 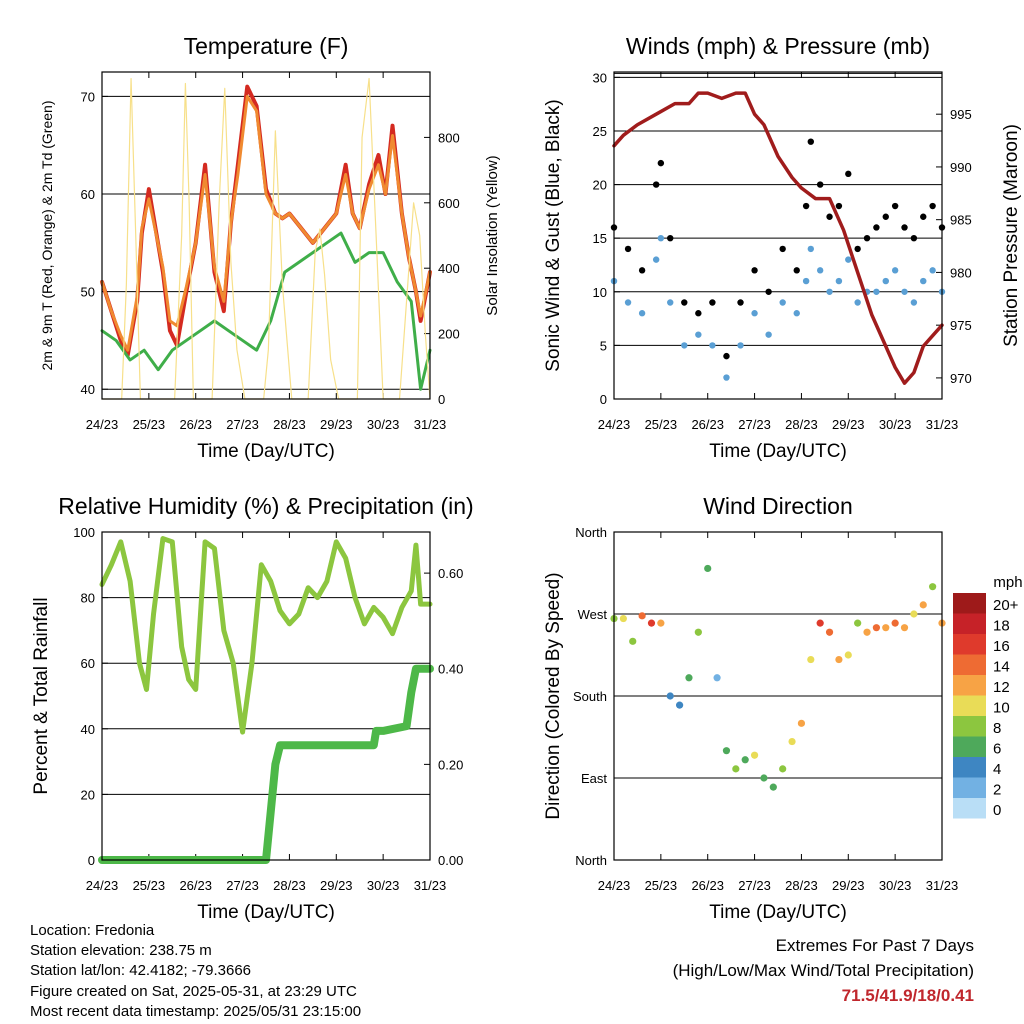 What do you see at coordinates (1001, 646) in the screenshot?
I see `legend-label: 16` at bounding box center [1001, 646].